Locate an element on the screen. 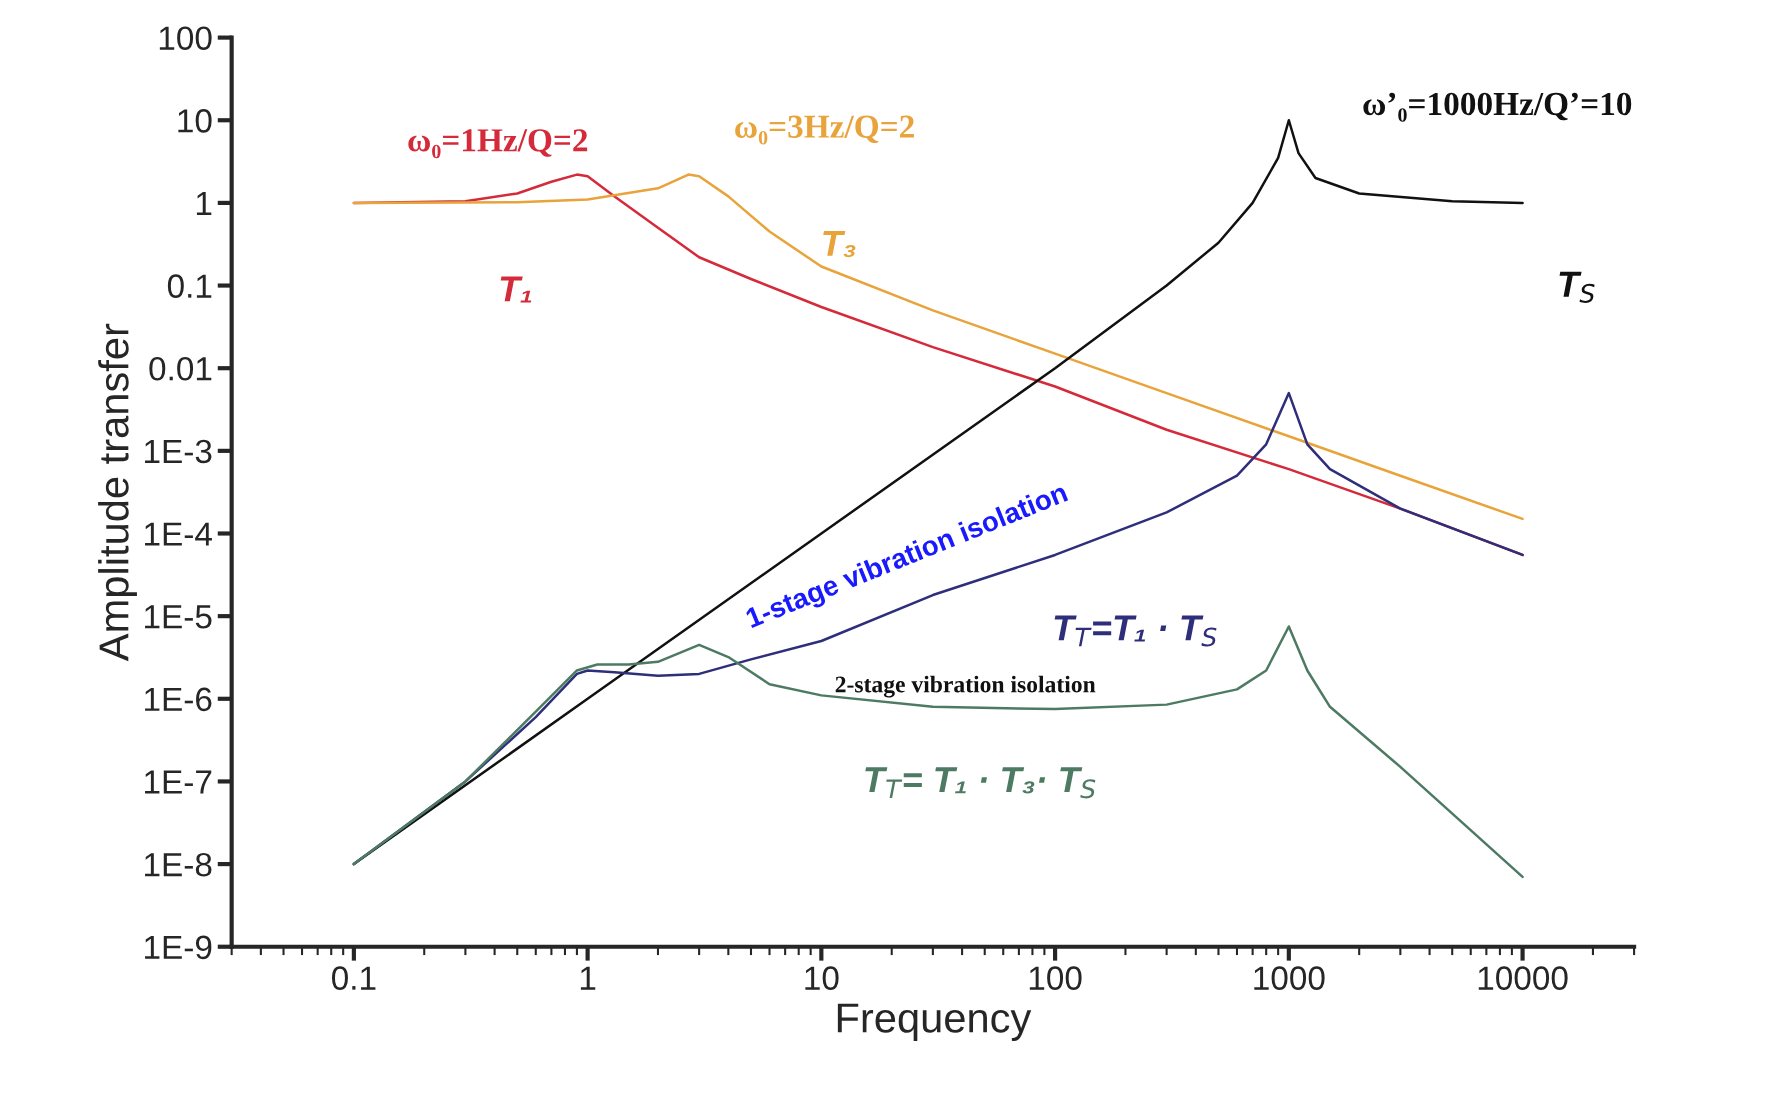  y-tick-label: 1E-8 is located at coordinates (178, 864).